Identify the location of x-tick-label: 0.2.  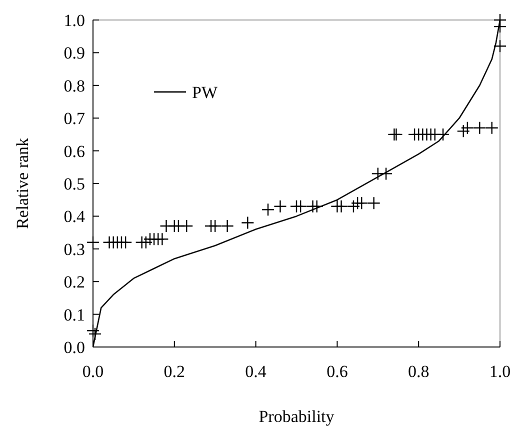
(175, 371).